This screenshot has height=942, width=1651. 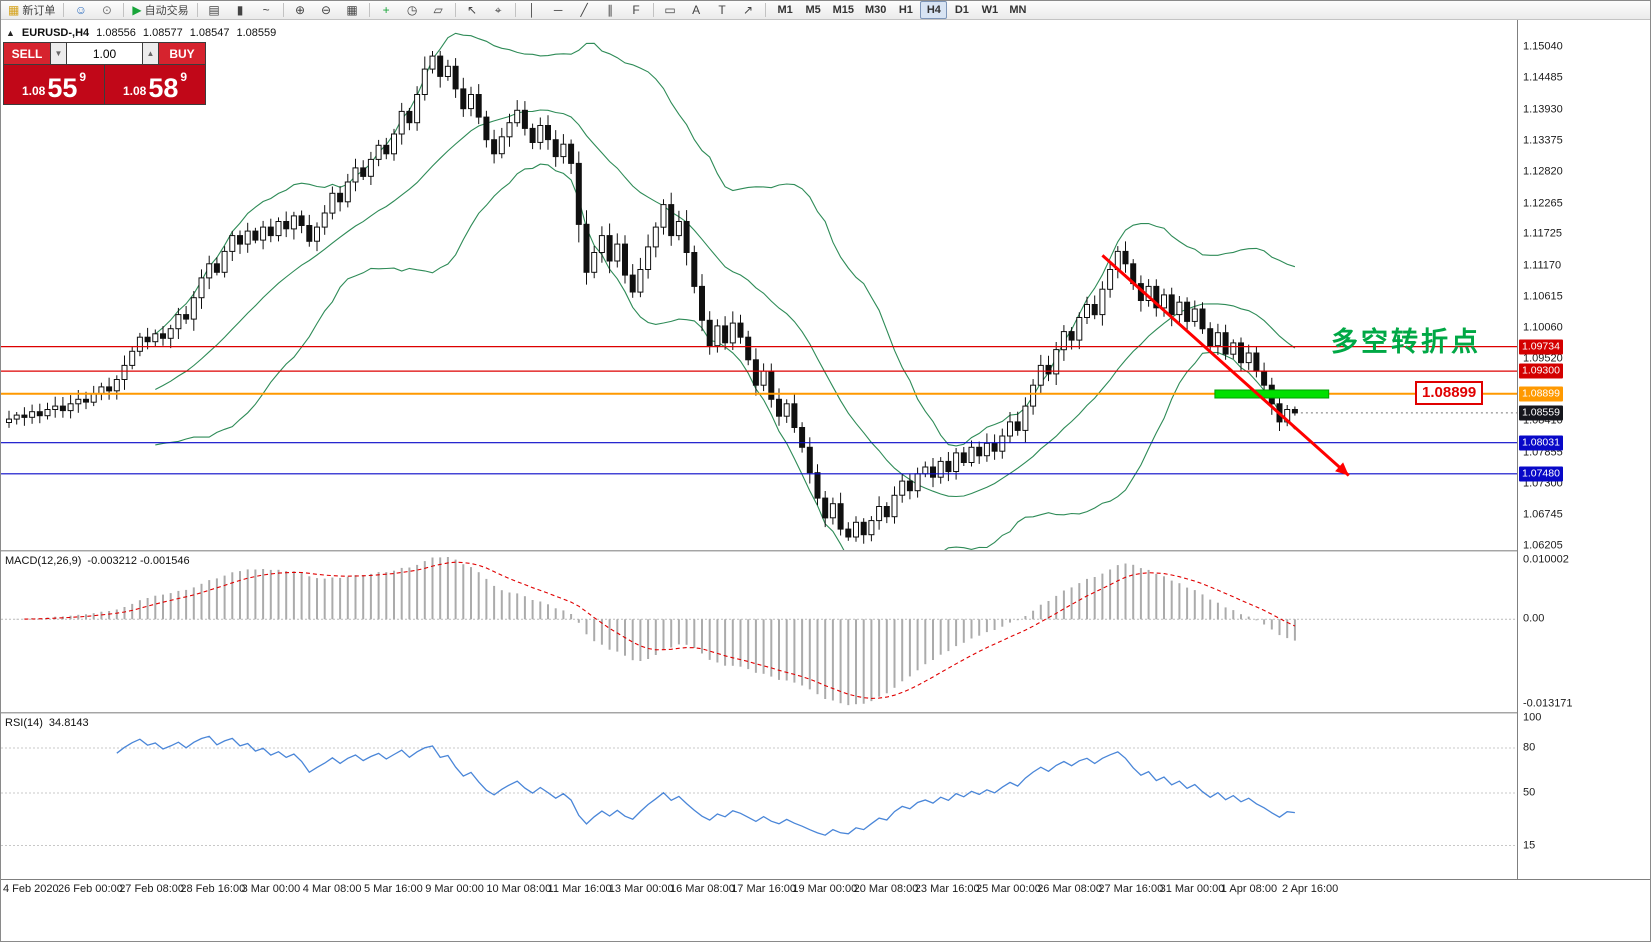 I want to click on axis-scale-label: 1.14485, so click(x=1543, y=77).